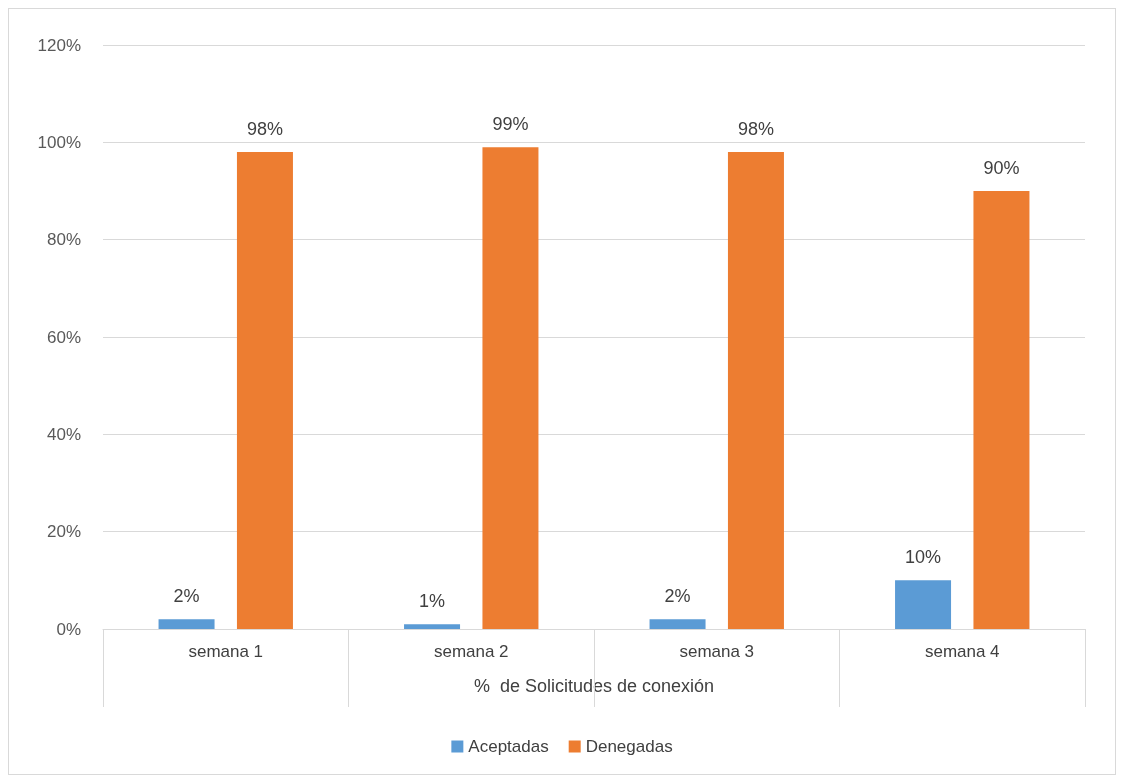 The image size is (1124, 783). Describe the element at coordinates (63, 337) in the screenshot. I see `y-tick-label: 60%` at that location.